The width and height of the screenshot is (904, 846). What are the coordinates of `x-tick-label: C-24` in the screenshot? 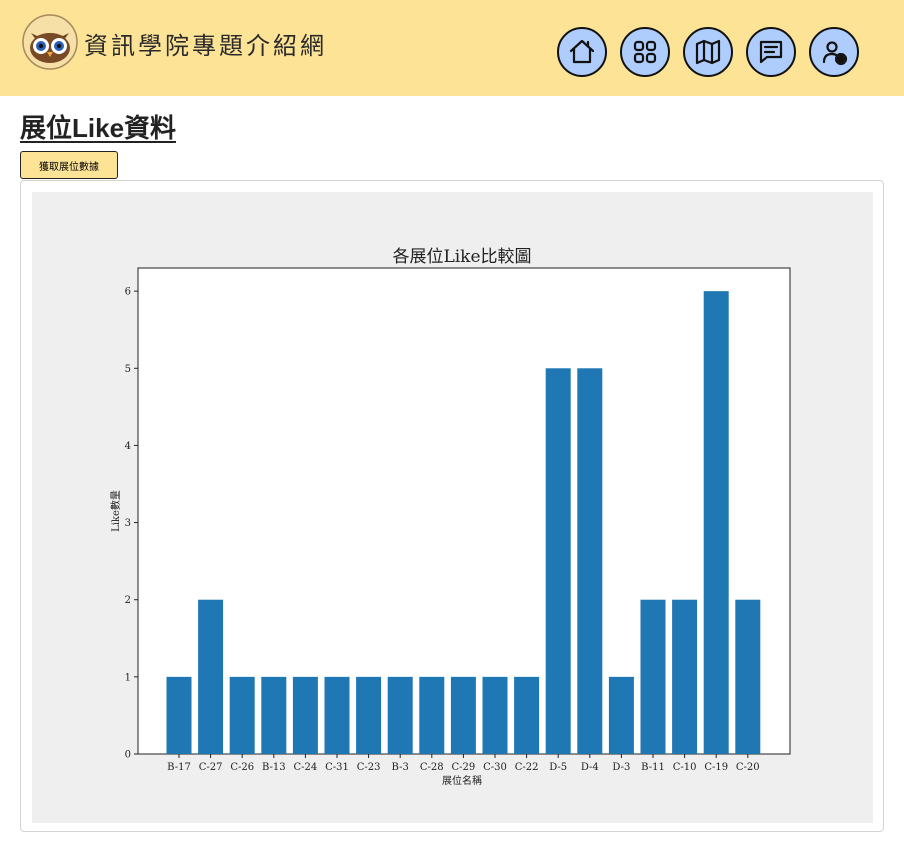 It's located at (306, 767).